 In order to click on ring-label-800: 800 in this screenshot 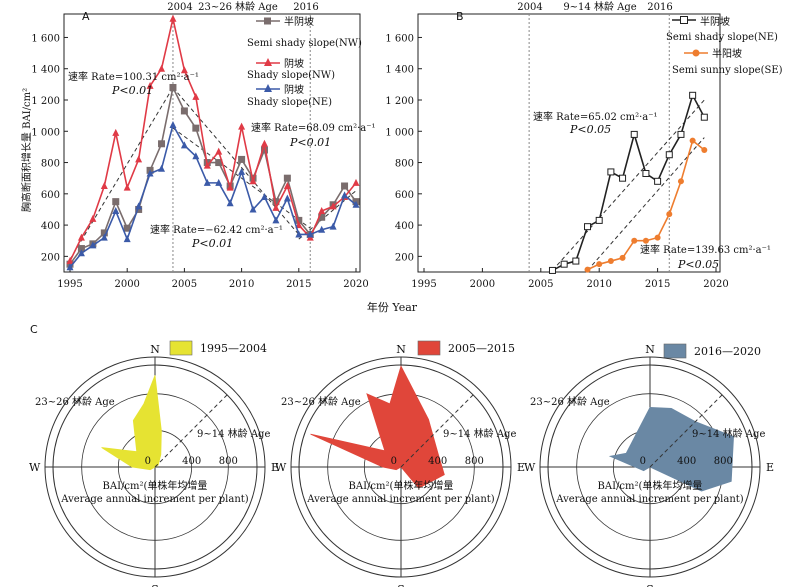, I will do `click(228, 461)`.